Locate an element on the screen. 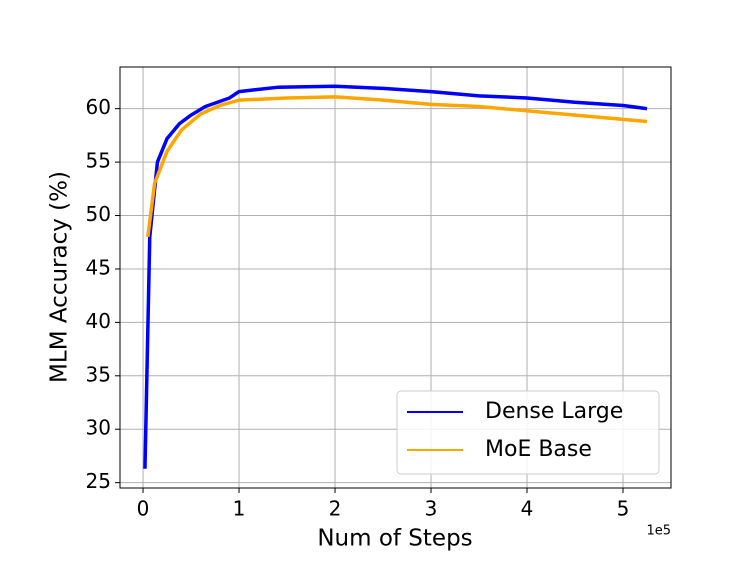 The width and height of the screenshot is (747, 565). legend-label: MoE Base is located at coordinates (538, 449).